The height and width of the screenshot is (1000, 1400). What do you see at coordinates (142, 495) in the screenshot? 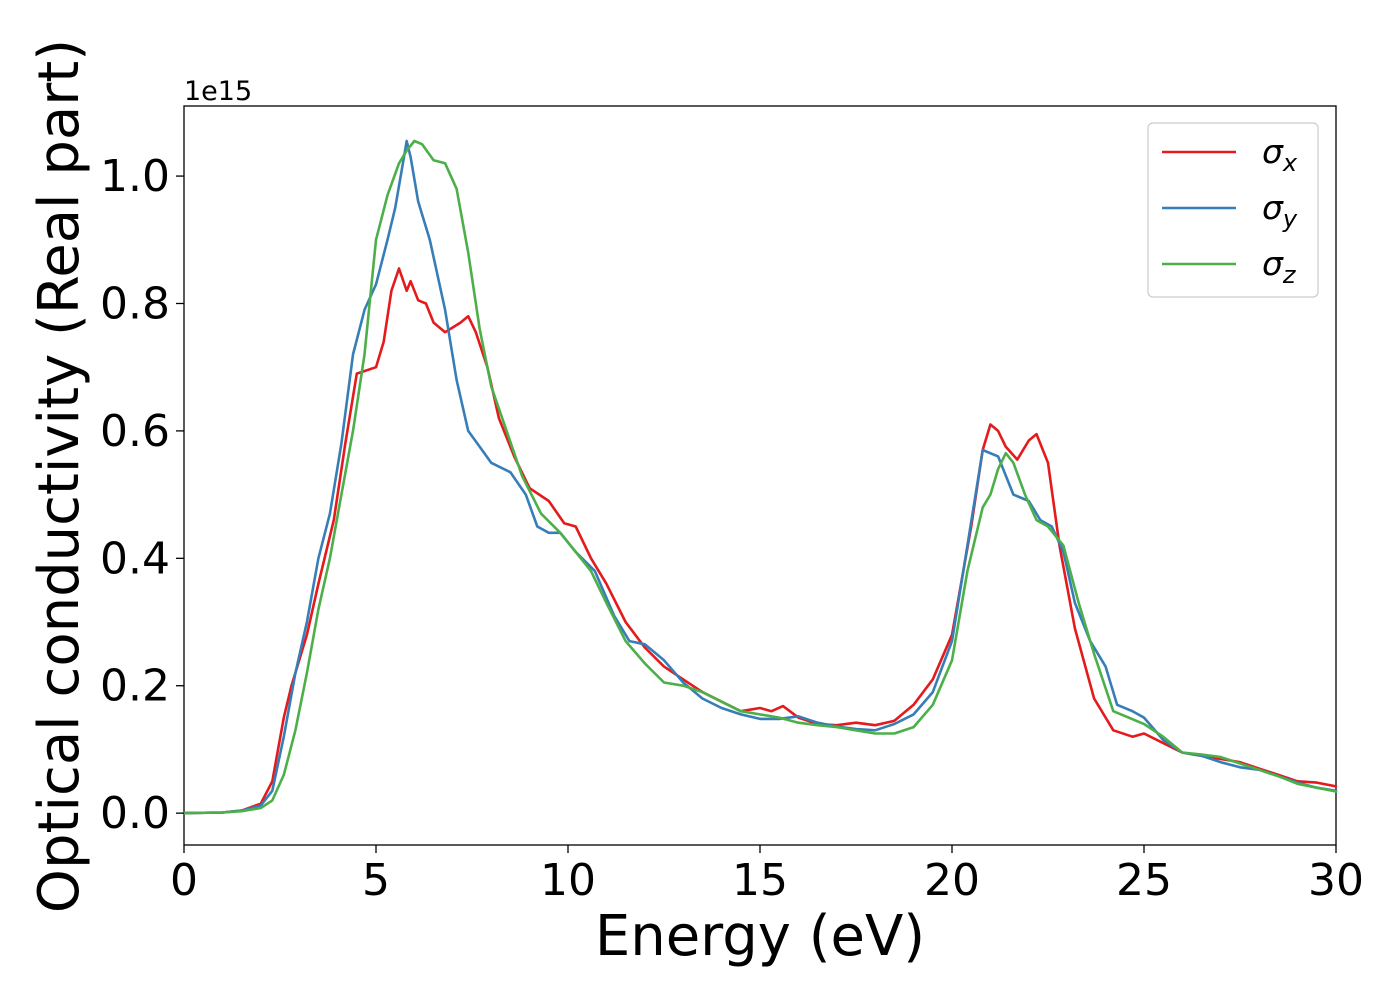
I see `y-axis-ticks: 0.0 0.2 0.4 0.6 0.8 1.0` at bounding box center [142, 495].